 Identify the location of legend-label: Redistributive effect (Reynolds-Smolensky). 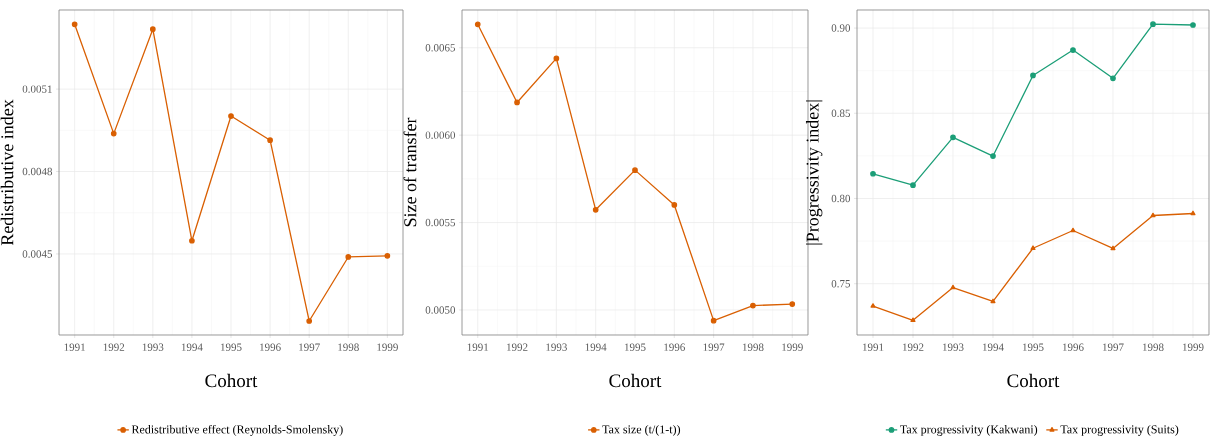
(237, 430).